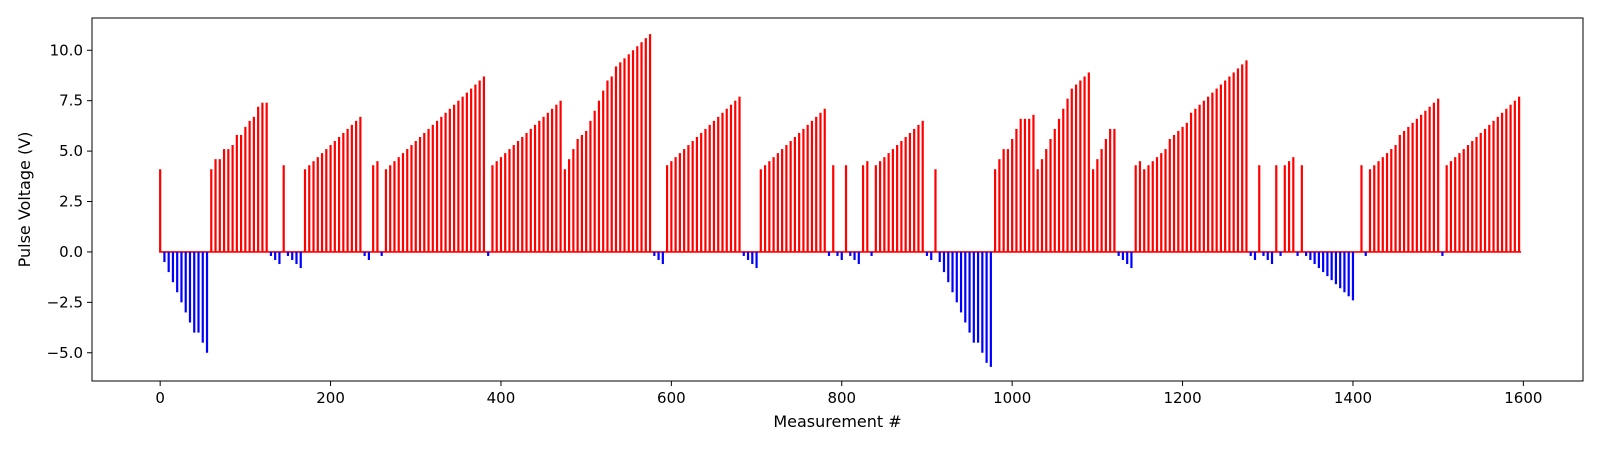 The width and height of the screenshot is (1600, 450). I want to click on y-tick-label: 7.5, so click(71, 101).